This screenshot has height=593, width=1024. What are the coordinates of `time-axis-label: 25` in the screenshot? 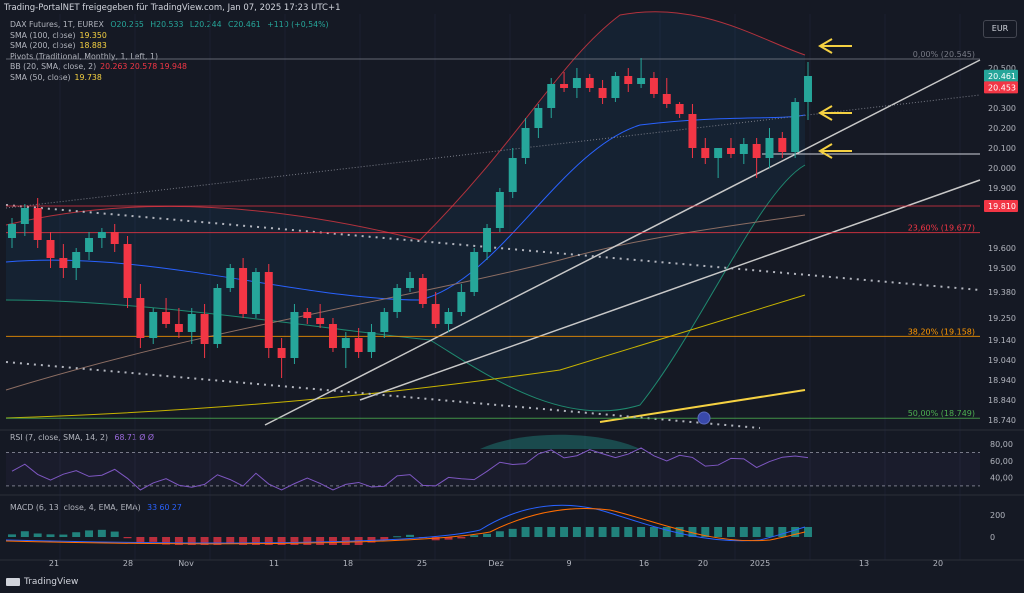 It's located at (422, 563).